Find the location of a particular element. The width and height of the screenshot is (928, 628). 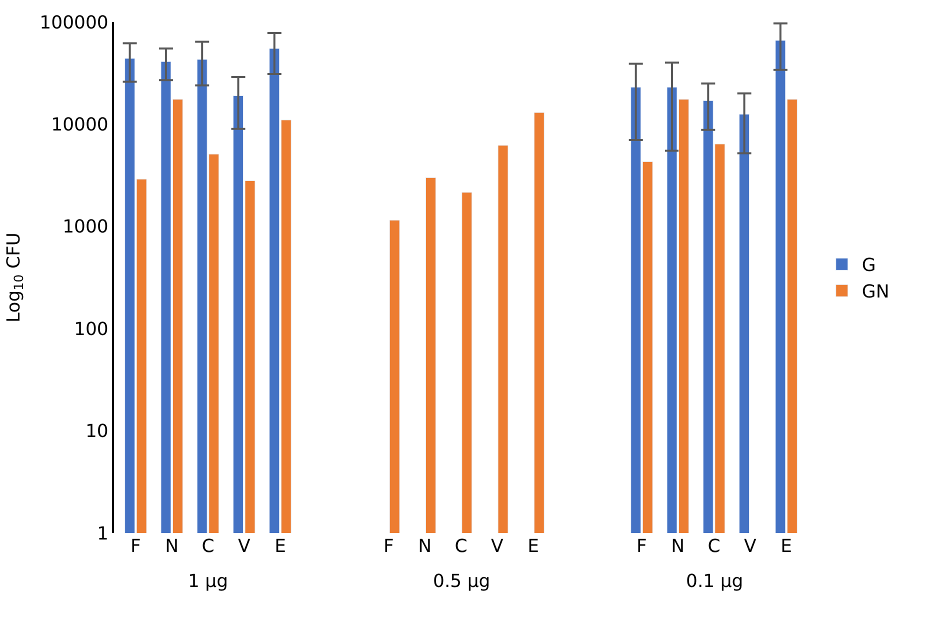

y-tick-label: 1000 is located at coordinates (85, 227).